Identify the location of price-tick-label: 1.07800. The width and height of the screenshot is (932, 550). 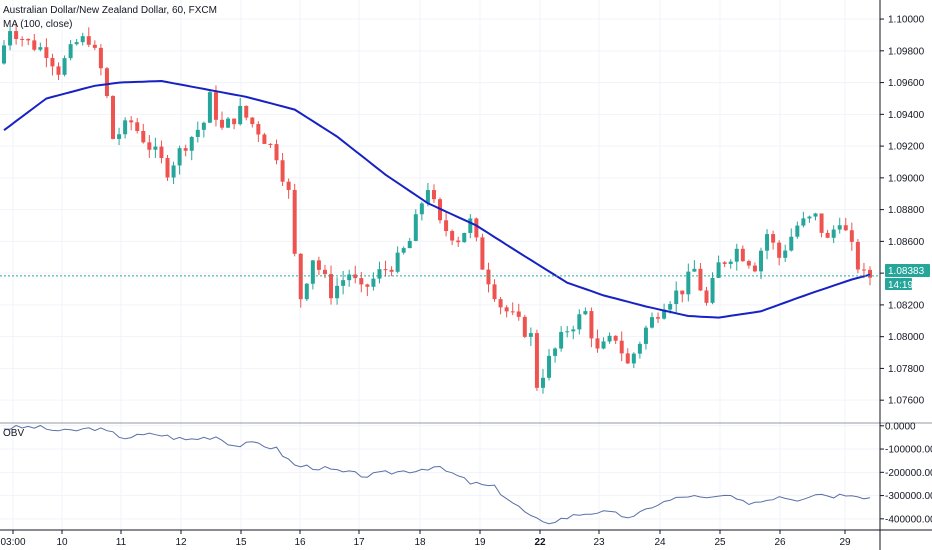
(906, 369).